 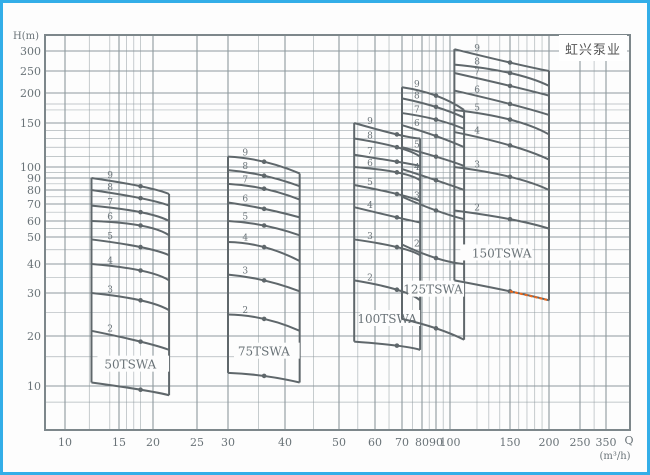 I want to click on x-tick-label: 100, so click(x=450, y=442).